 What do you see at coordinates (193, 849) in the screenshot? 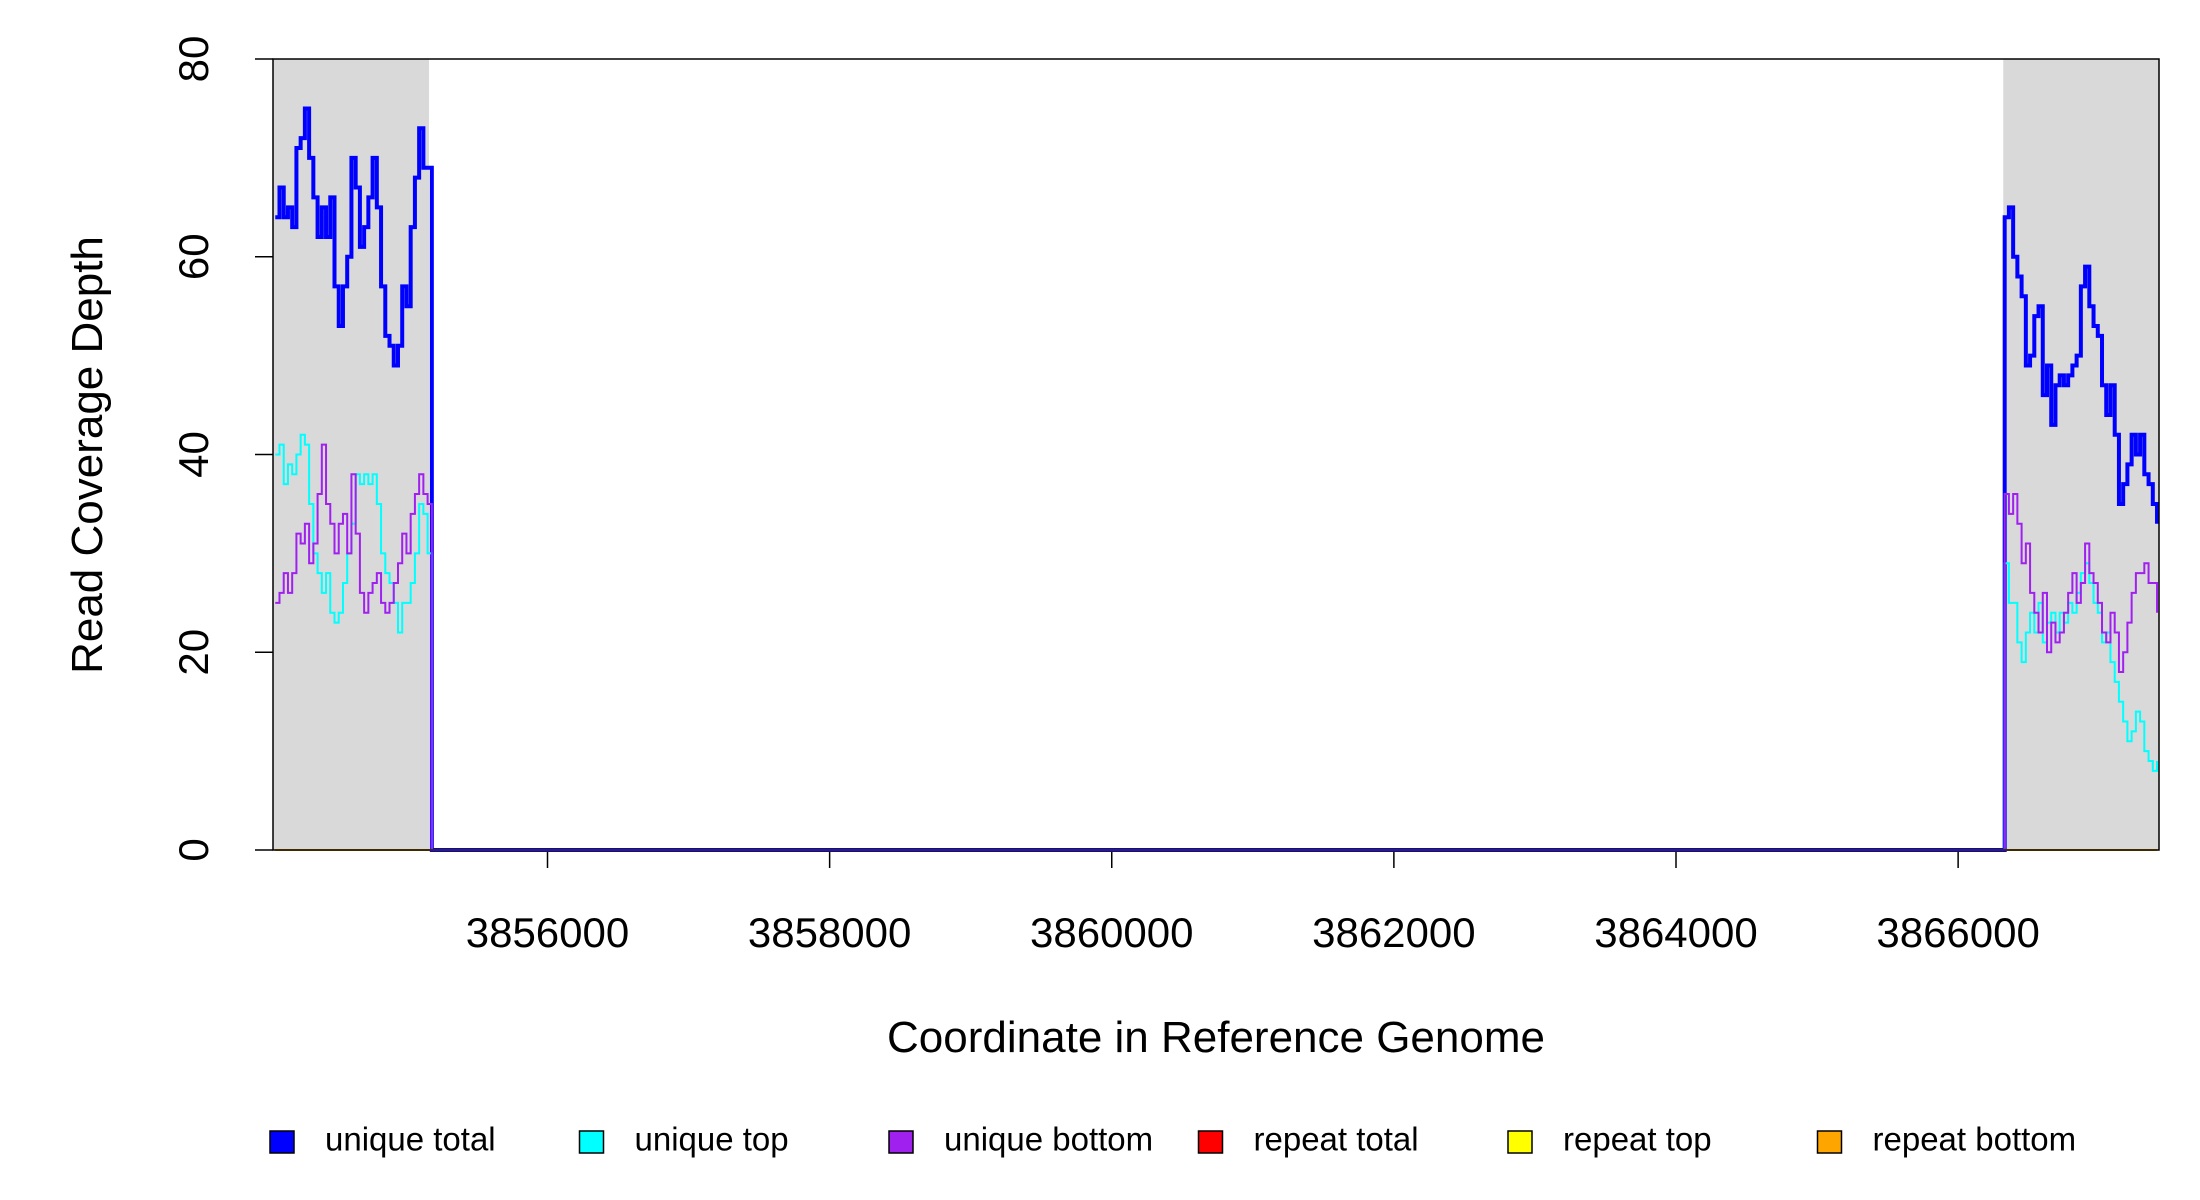
I see `y-tick-label: 0` at bounding box center [193, 849].